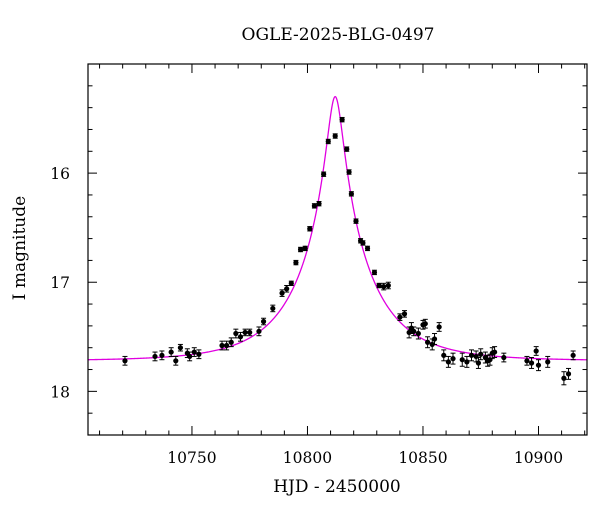 Image resolution: width=600 pixels, height=512 pixels. I want to click on x-tick-label: 10850, so click(422, 458).